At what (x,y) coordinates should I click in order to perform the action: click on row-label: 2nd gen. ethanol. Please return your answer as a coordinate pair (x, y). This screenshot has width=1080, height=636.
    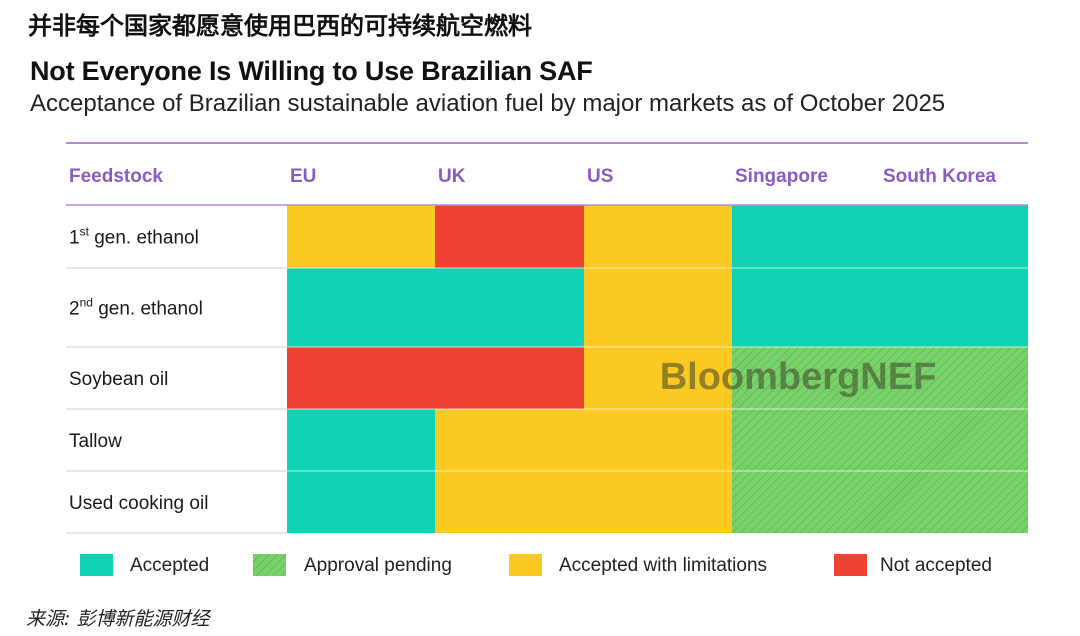
    Looking at the image, I should click on (136, 308).